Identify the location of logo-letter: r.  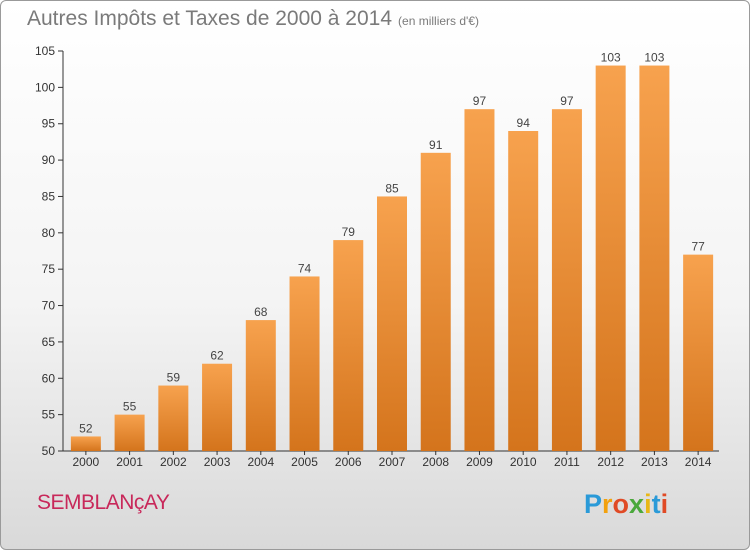
(607, 504).